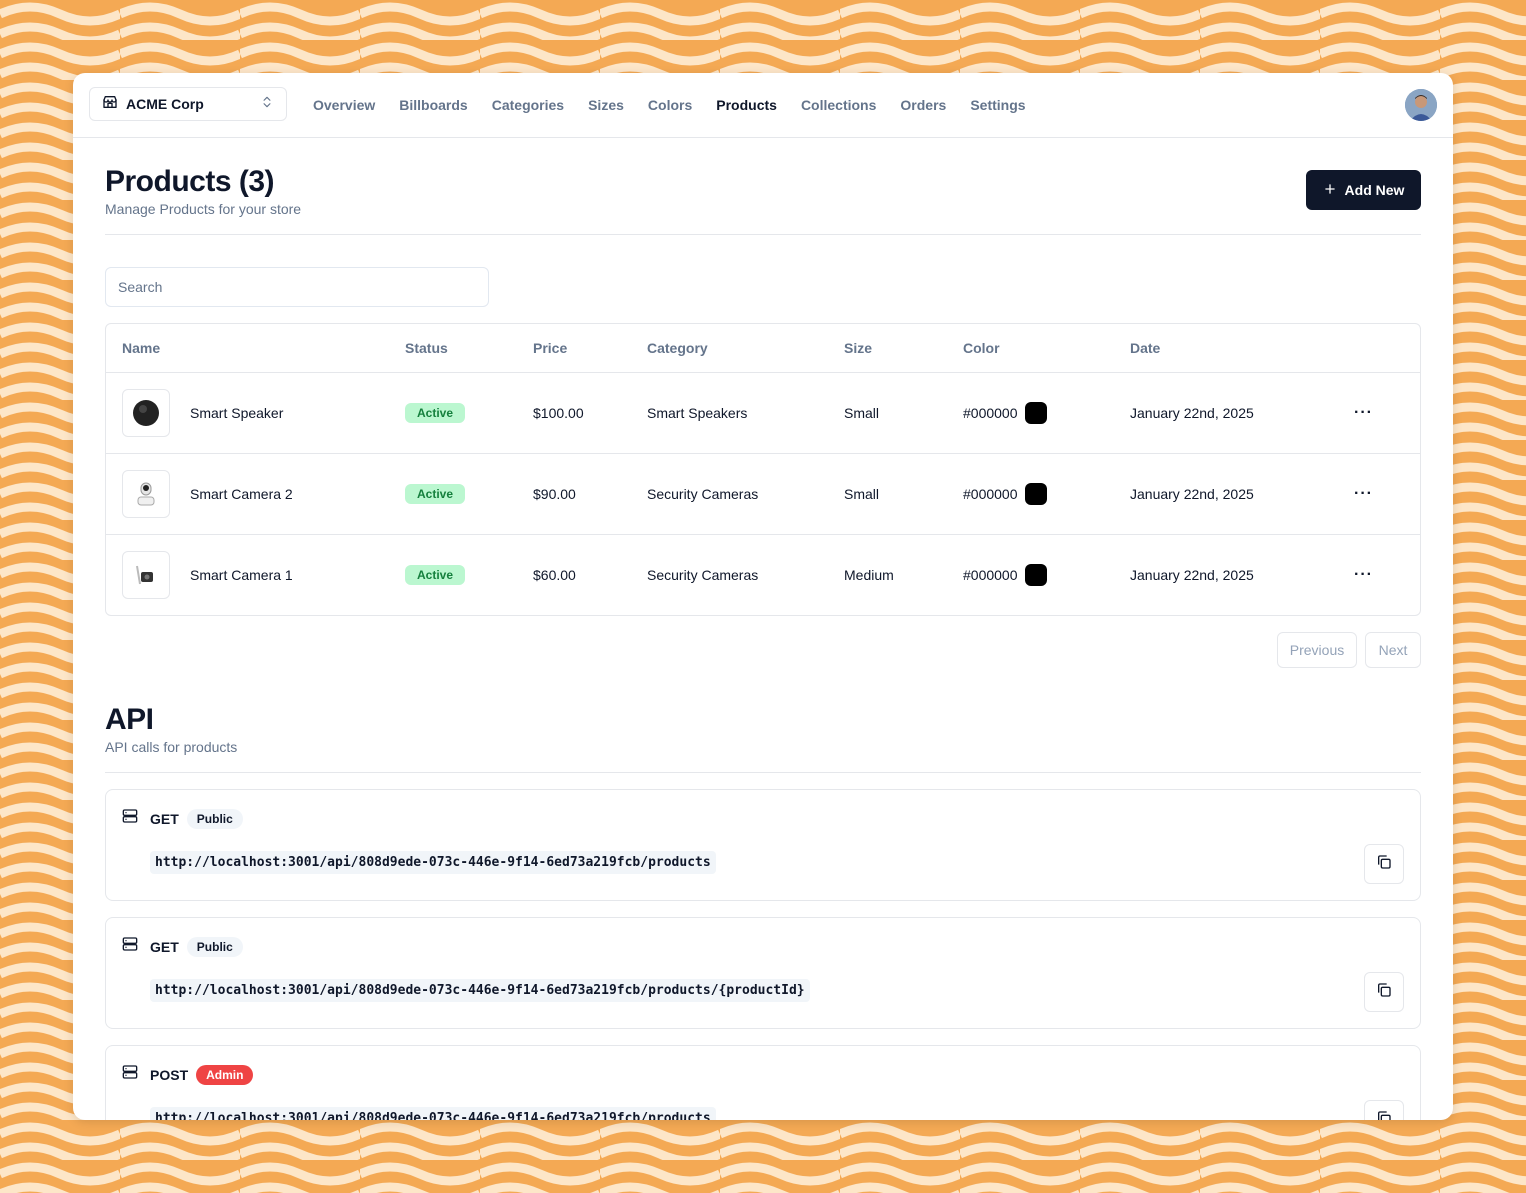 Image resolution: width=1526 pixels, height=1193 pixels. What do you see at coordinates (554, 575) in the screenshot?
I see `product-price: $60.00` at bounding box center [554, 575].